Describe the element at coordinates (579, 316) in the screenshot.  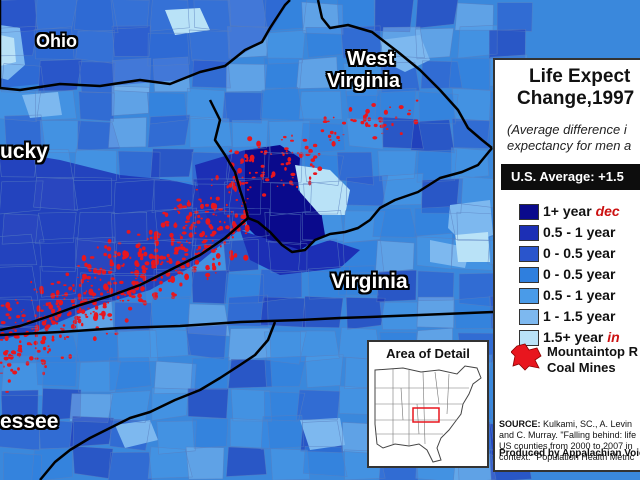
I see `legend-item-value: 1 - 1.5 year` at that location.